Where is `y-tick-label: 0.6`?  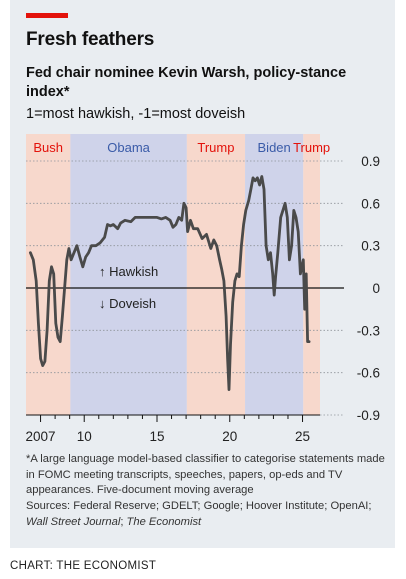 y-tick-label: 0.6 is located at coordinates (370, 203).